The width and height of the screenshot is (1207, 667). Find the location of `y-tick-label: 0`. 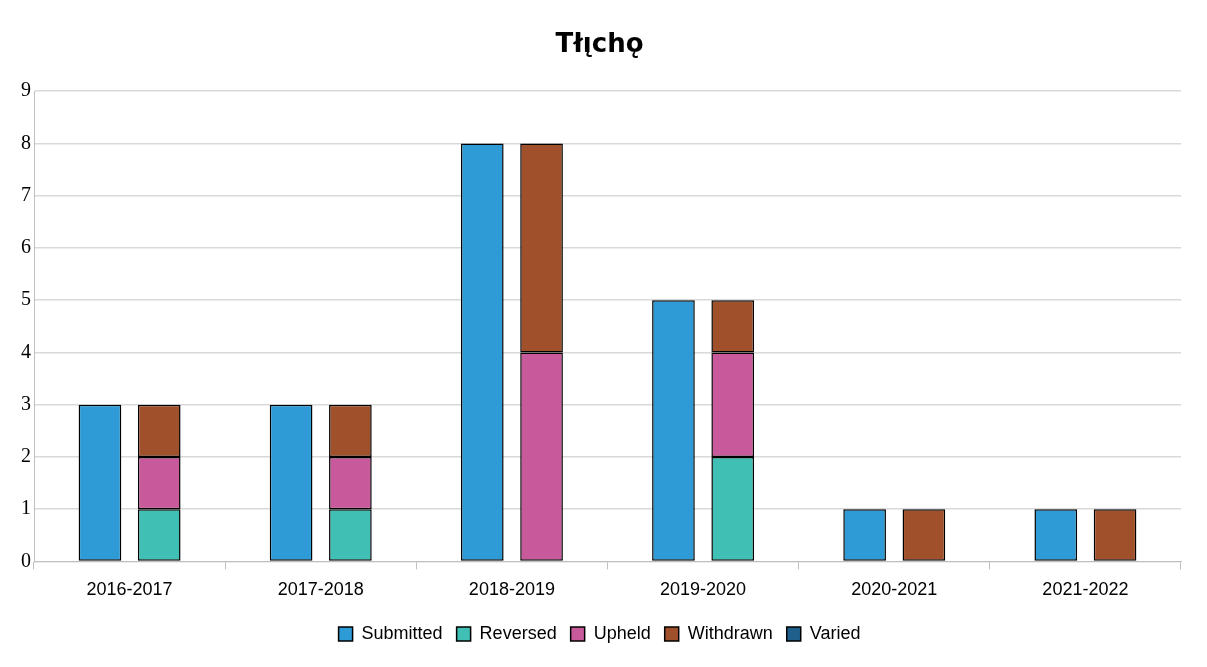

y-tick-label: 0 is located at coordinates (26, 559).